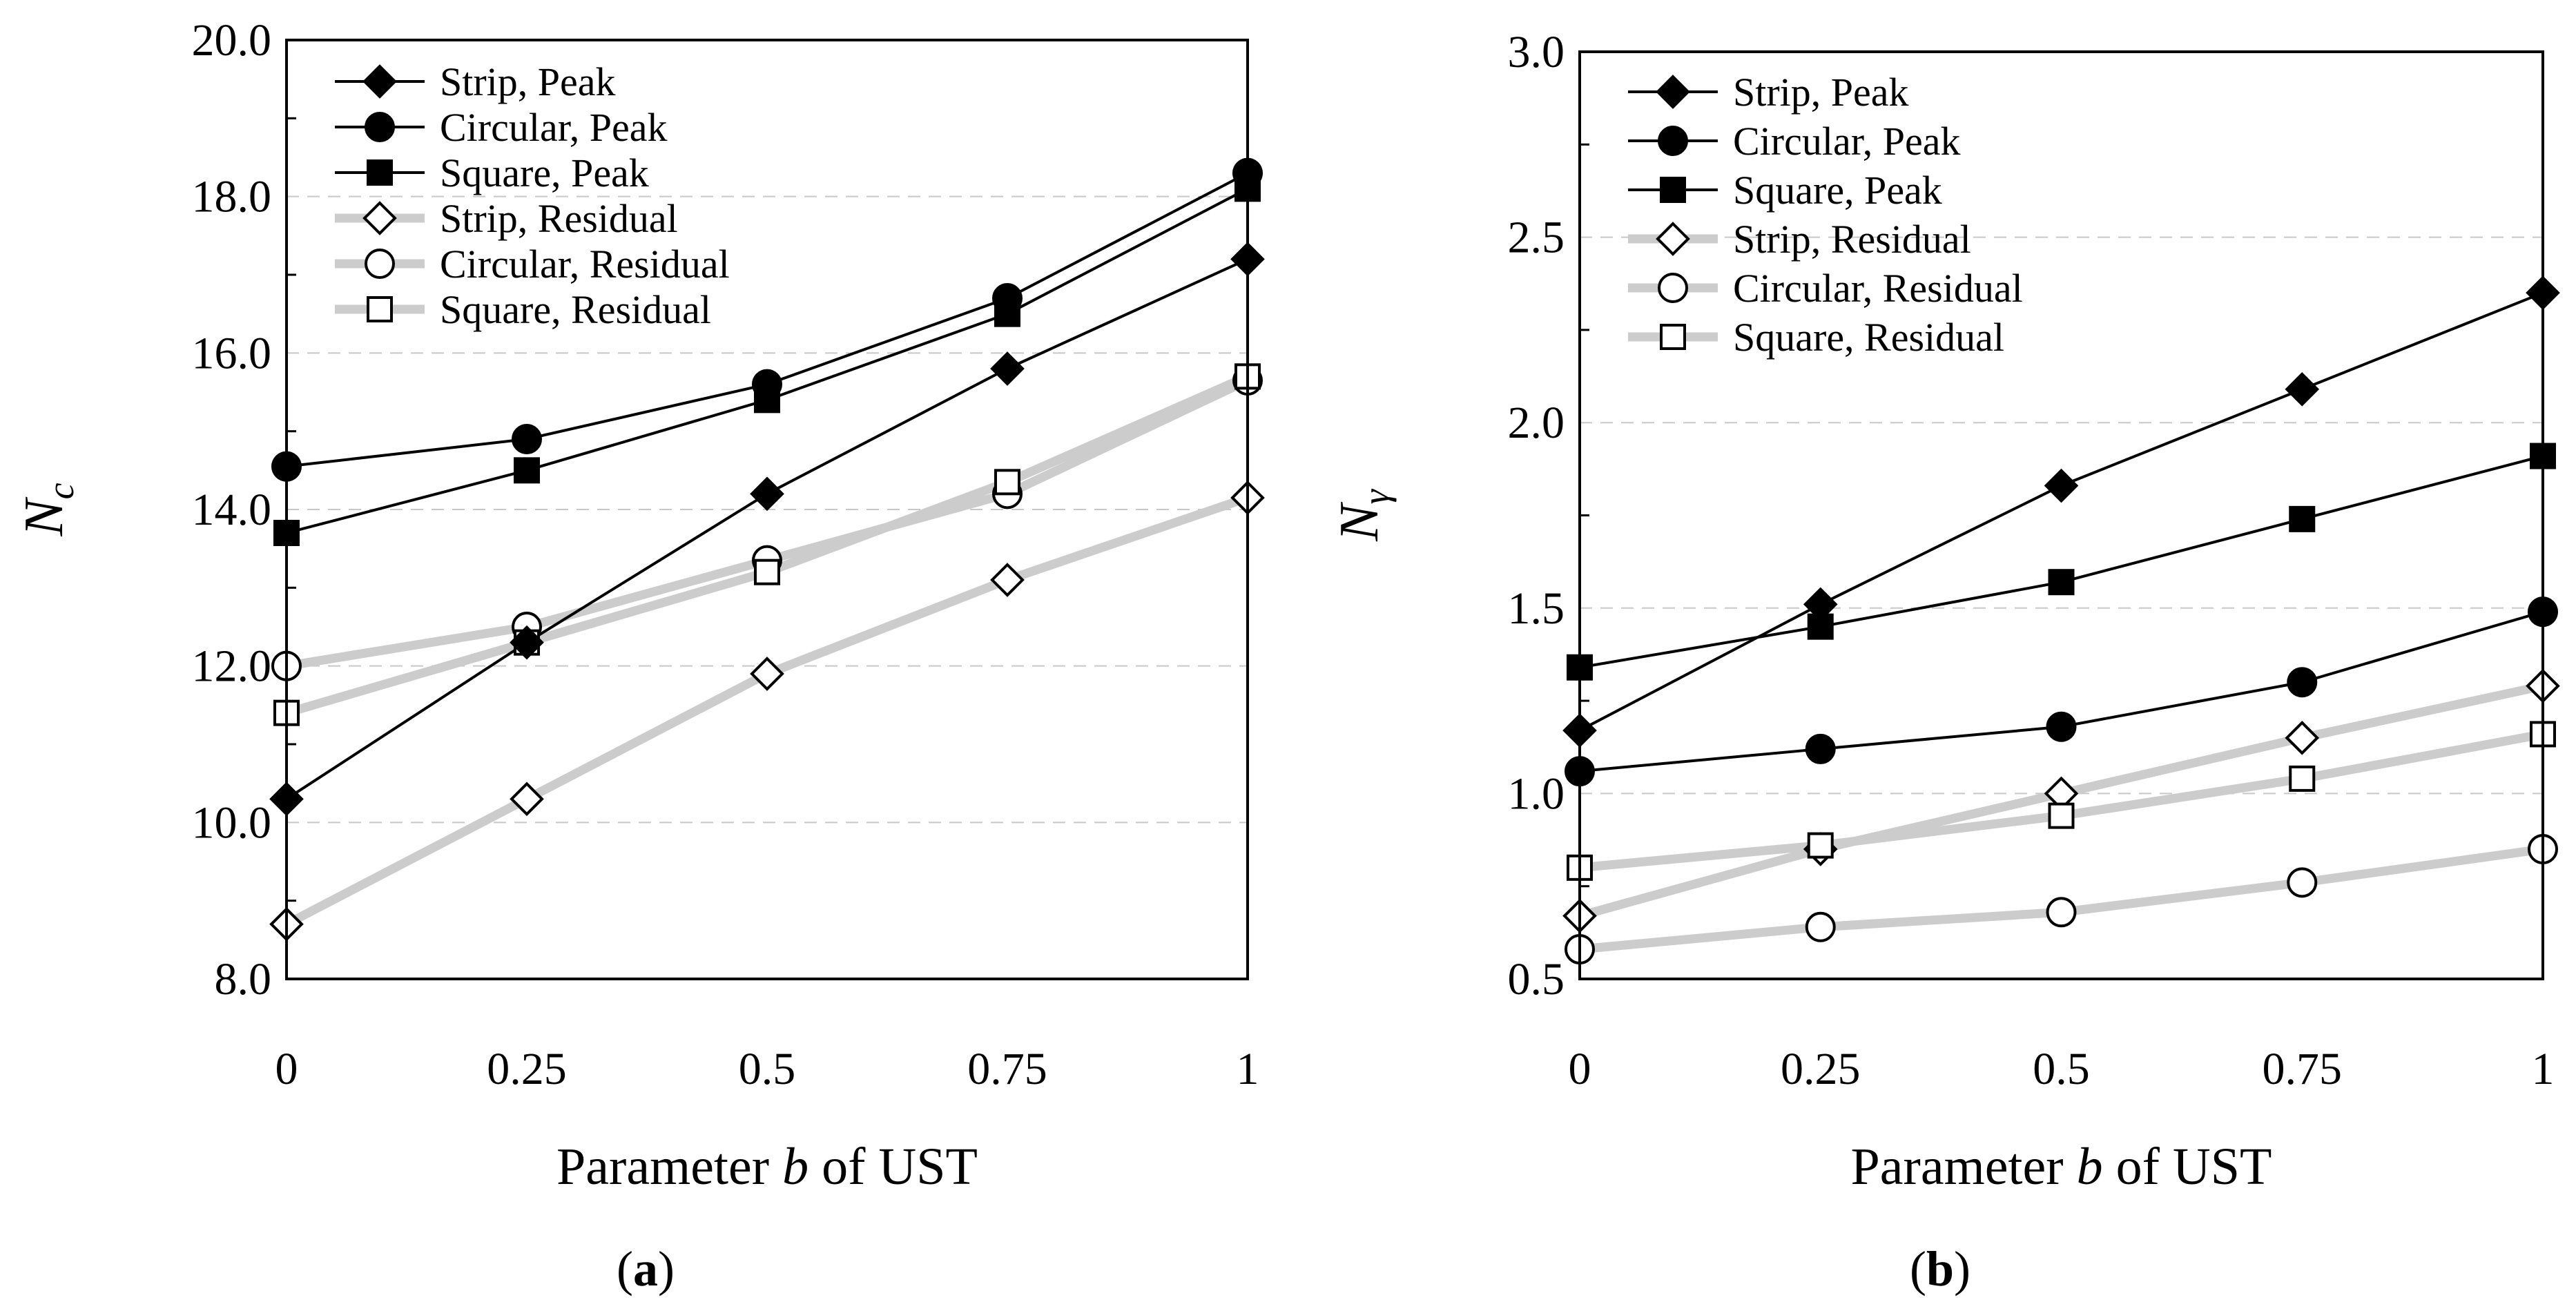  What do you see at coordinates (1537, 52) in the screenshot?
I see `y-tick-label: 3.0` at bounding box center [1537, 52].